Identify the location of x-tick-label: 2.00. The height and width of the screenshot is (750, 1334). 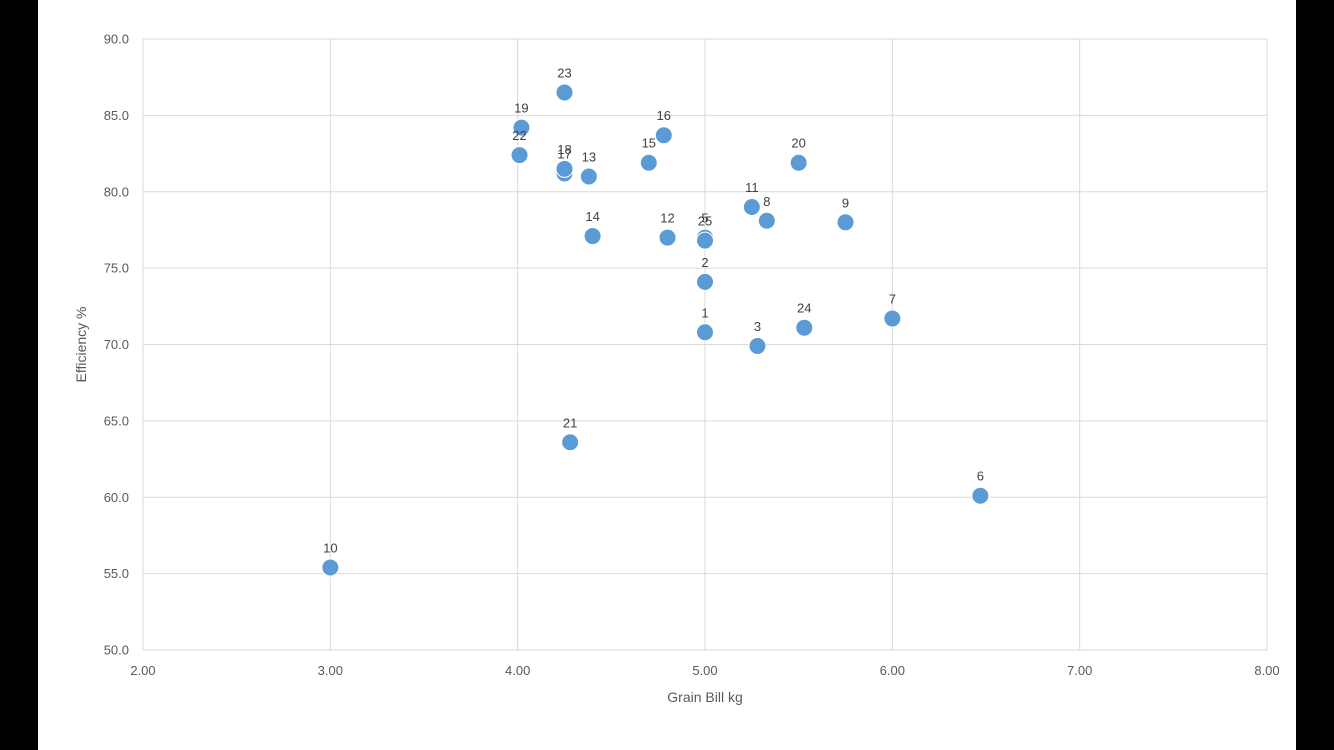
(142, 670).